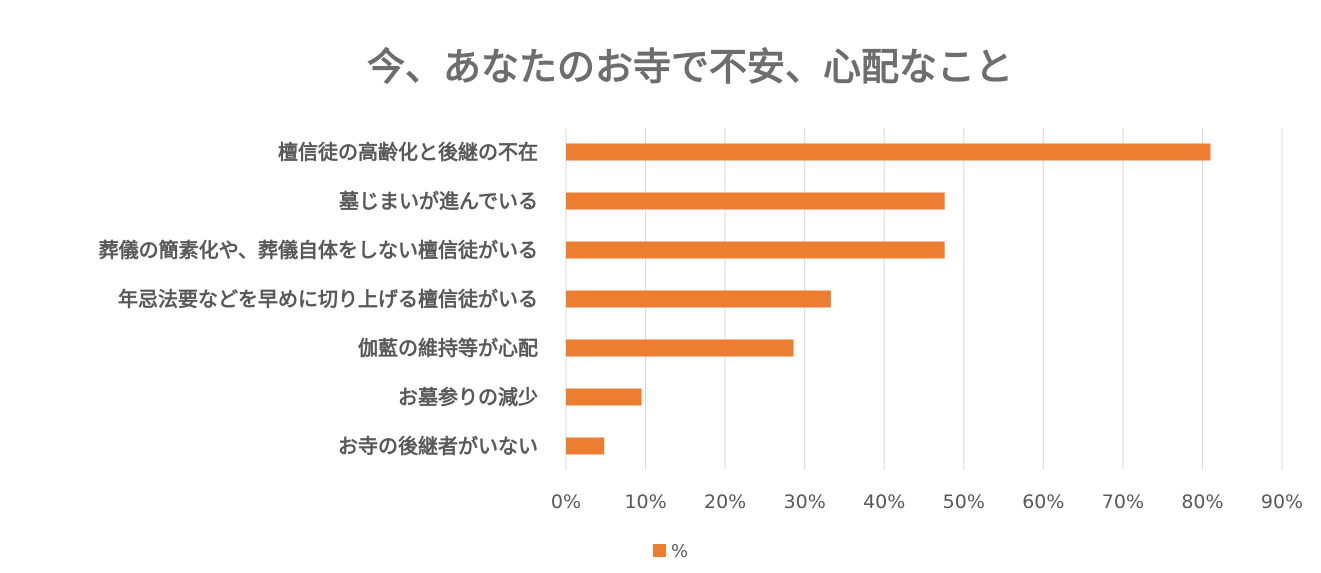  Describe the element at coordinates (468, 397) in the screenshot. I see `category-label: お墓参りの減少` at that location.